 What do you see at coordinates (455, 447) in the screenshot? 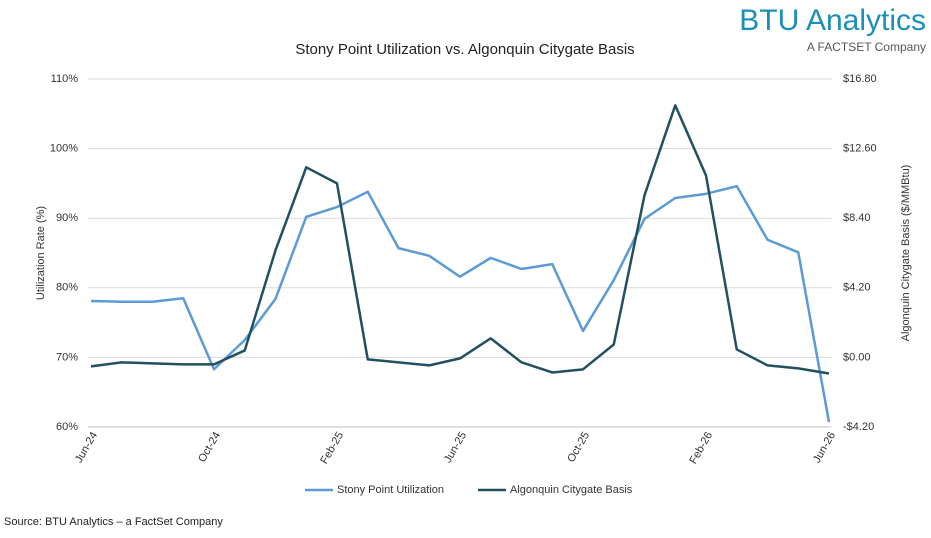
I see `x-tick-label: Jun-25` at bounding box center [455, 447].